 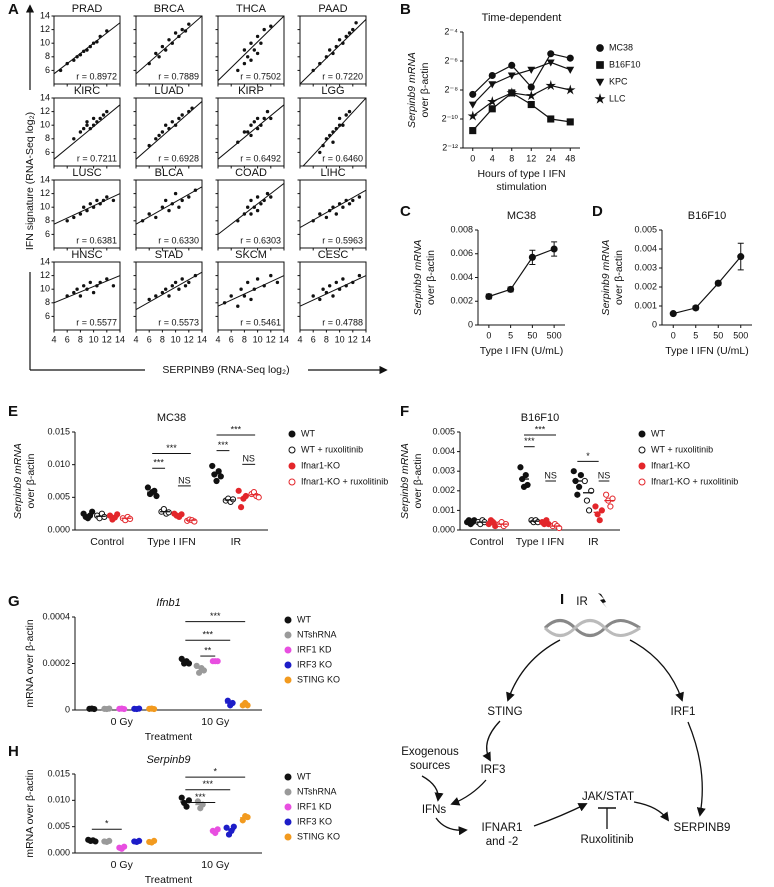 What do you see at coordinates (14, 601) in the screenshot?
I see `panel-label: G` at bounding box center [14, 601].